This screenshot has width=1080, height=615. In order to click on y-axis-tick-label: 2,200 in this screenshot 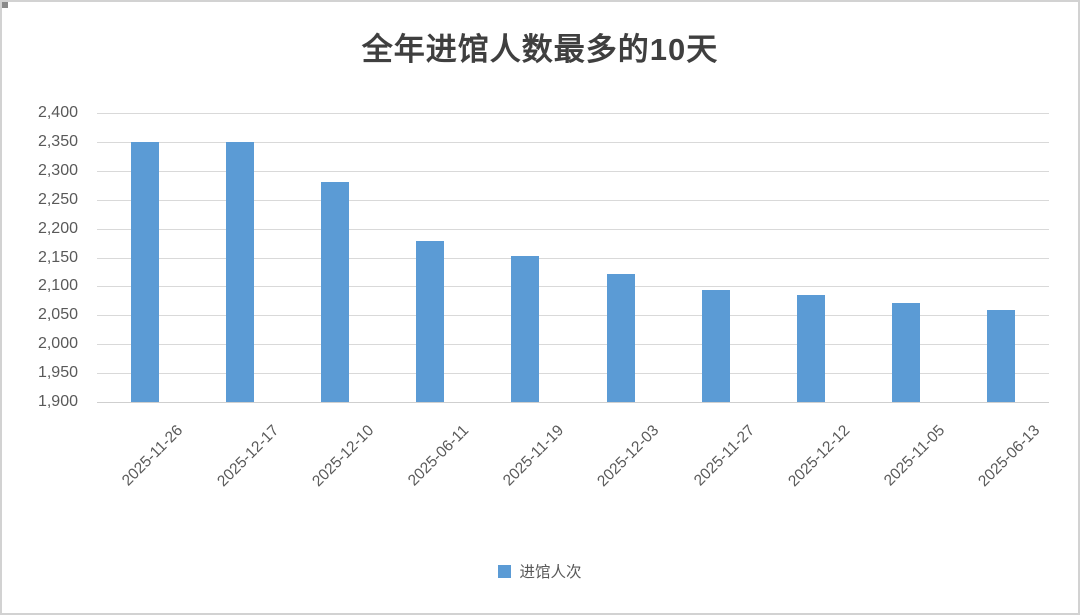, I will do `click(57, 228)`.